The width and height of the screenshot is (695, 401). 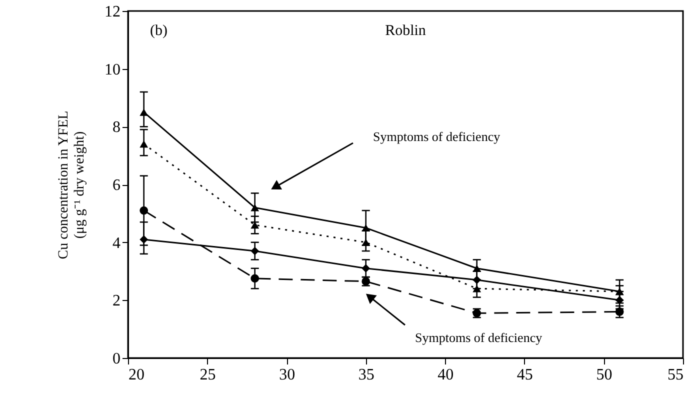 I want to click on x-tick-label: 45, so click(x=524, y=375).